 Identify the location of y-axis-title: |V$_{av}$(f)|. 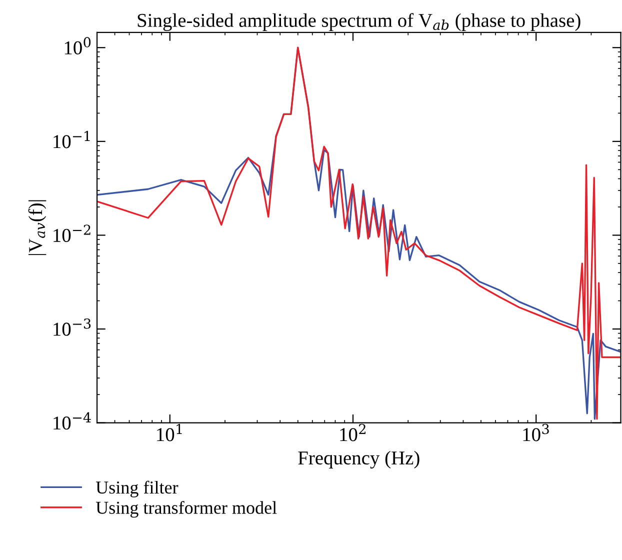
(37, 228).